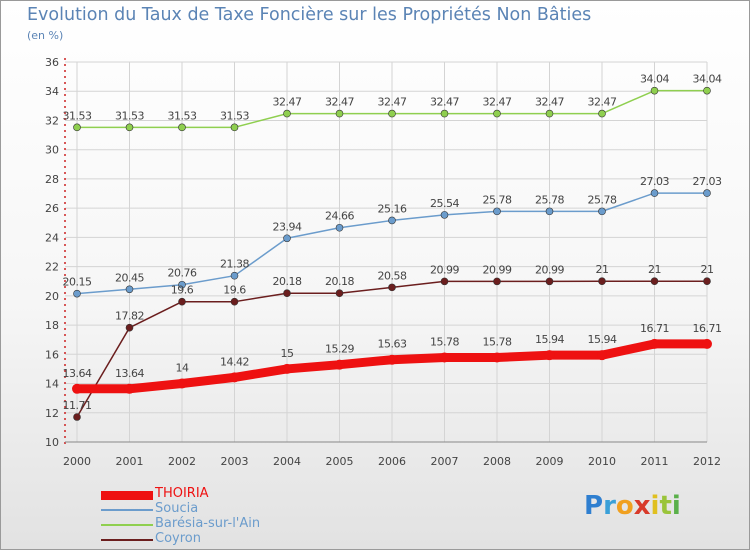  Describe the element at coordinates (339, 216) in the screenshot. I see `data-label: 24.66` at that location.